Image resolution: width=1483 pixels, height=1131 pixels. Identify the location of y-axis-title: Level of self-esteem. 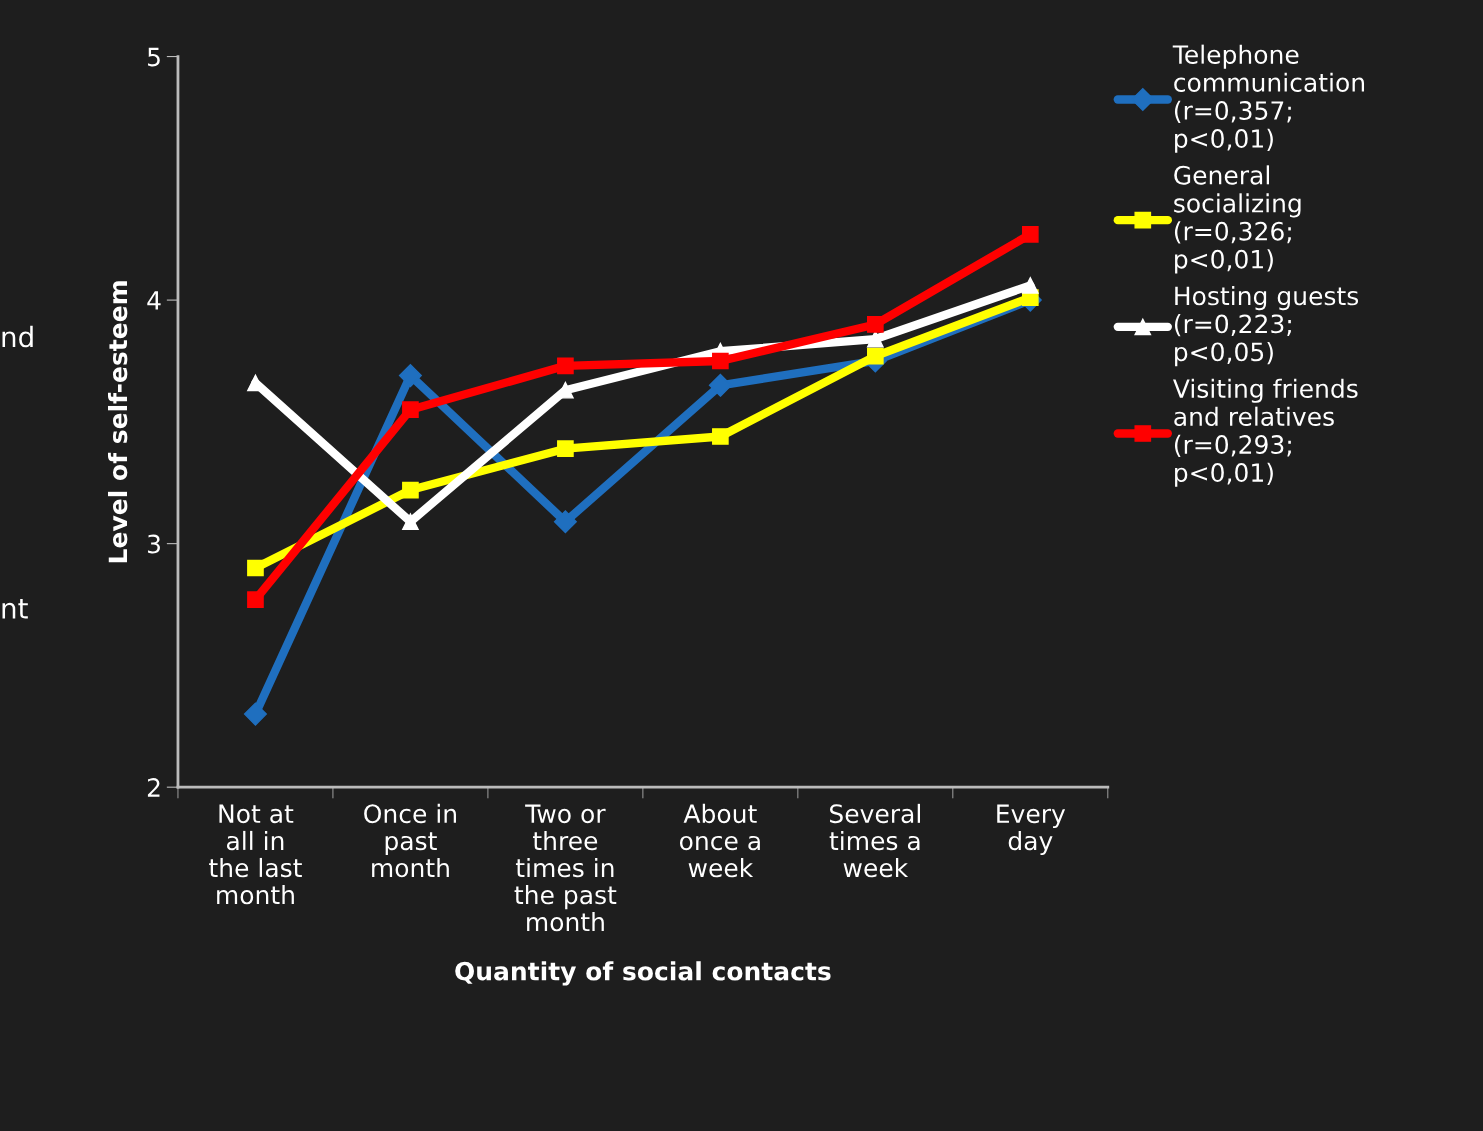
(118, 422).